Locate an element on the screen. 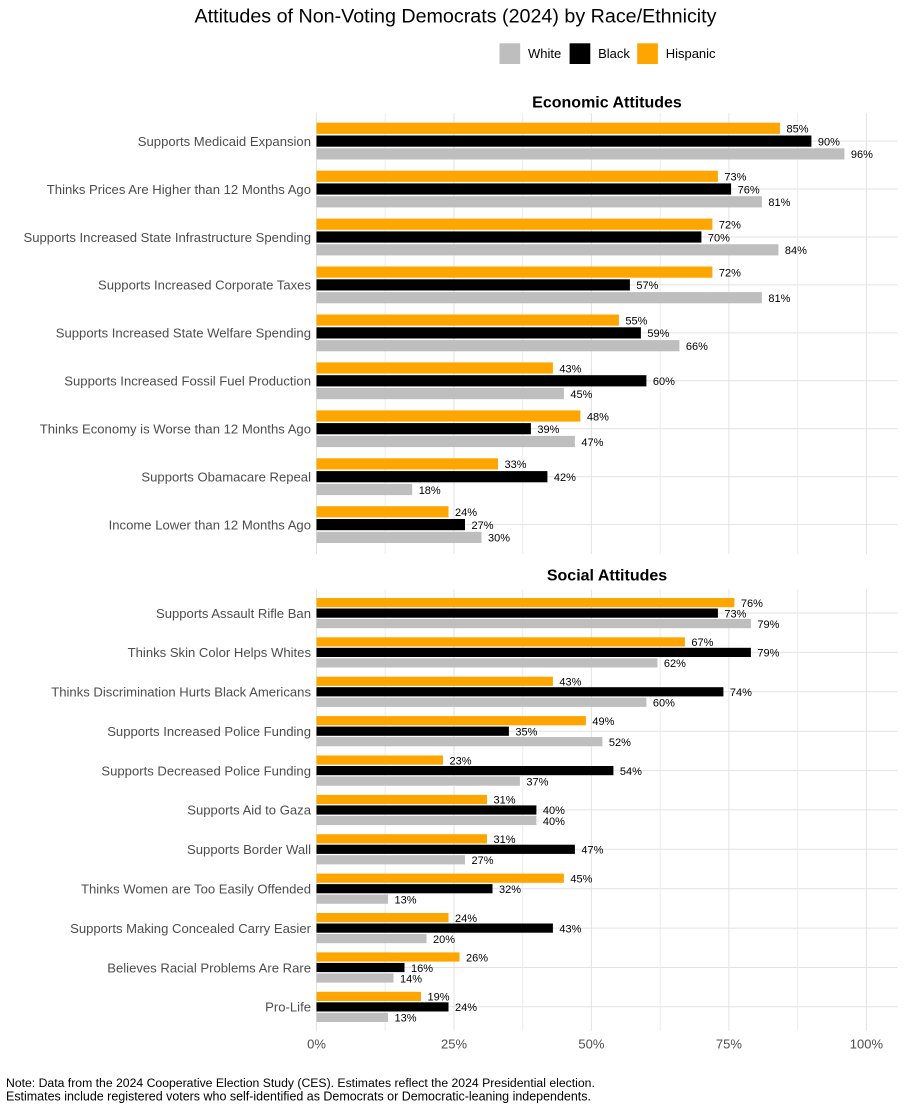  svg-text: 39% is located at coordinates (548, 430).